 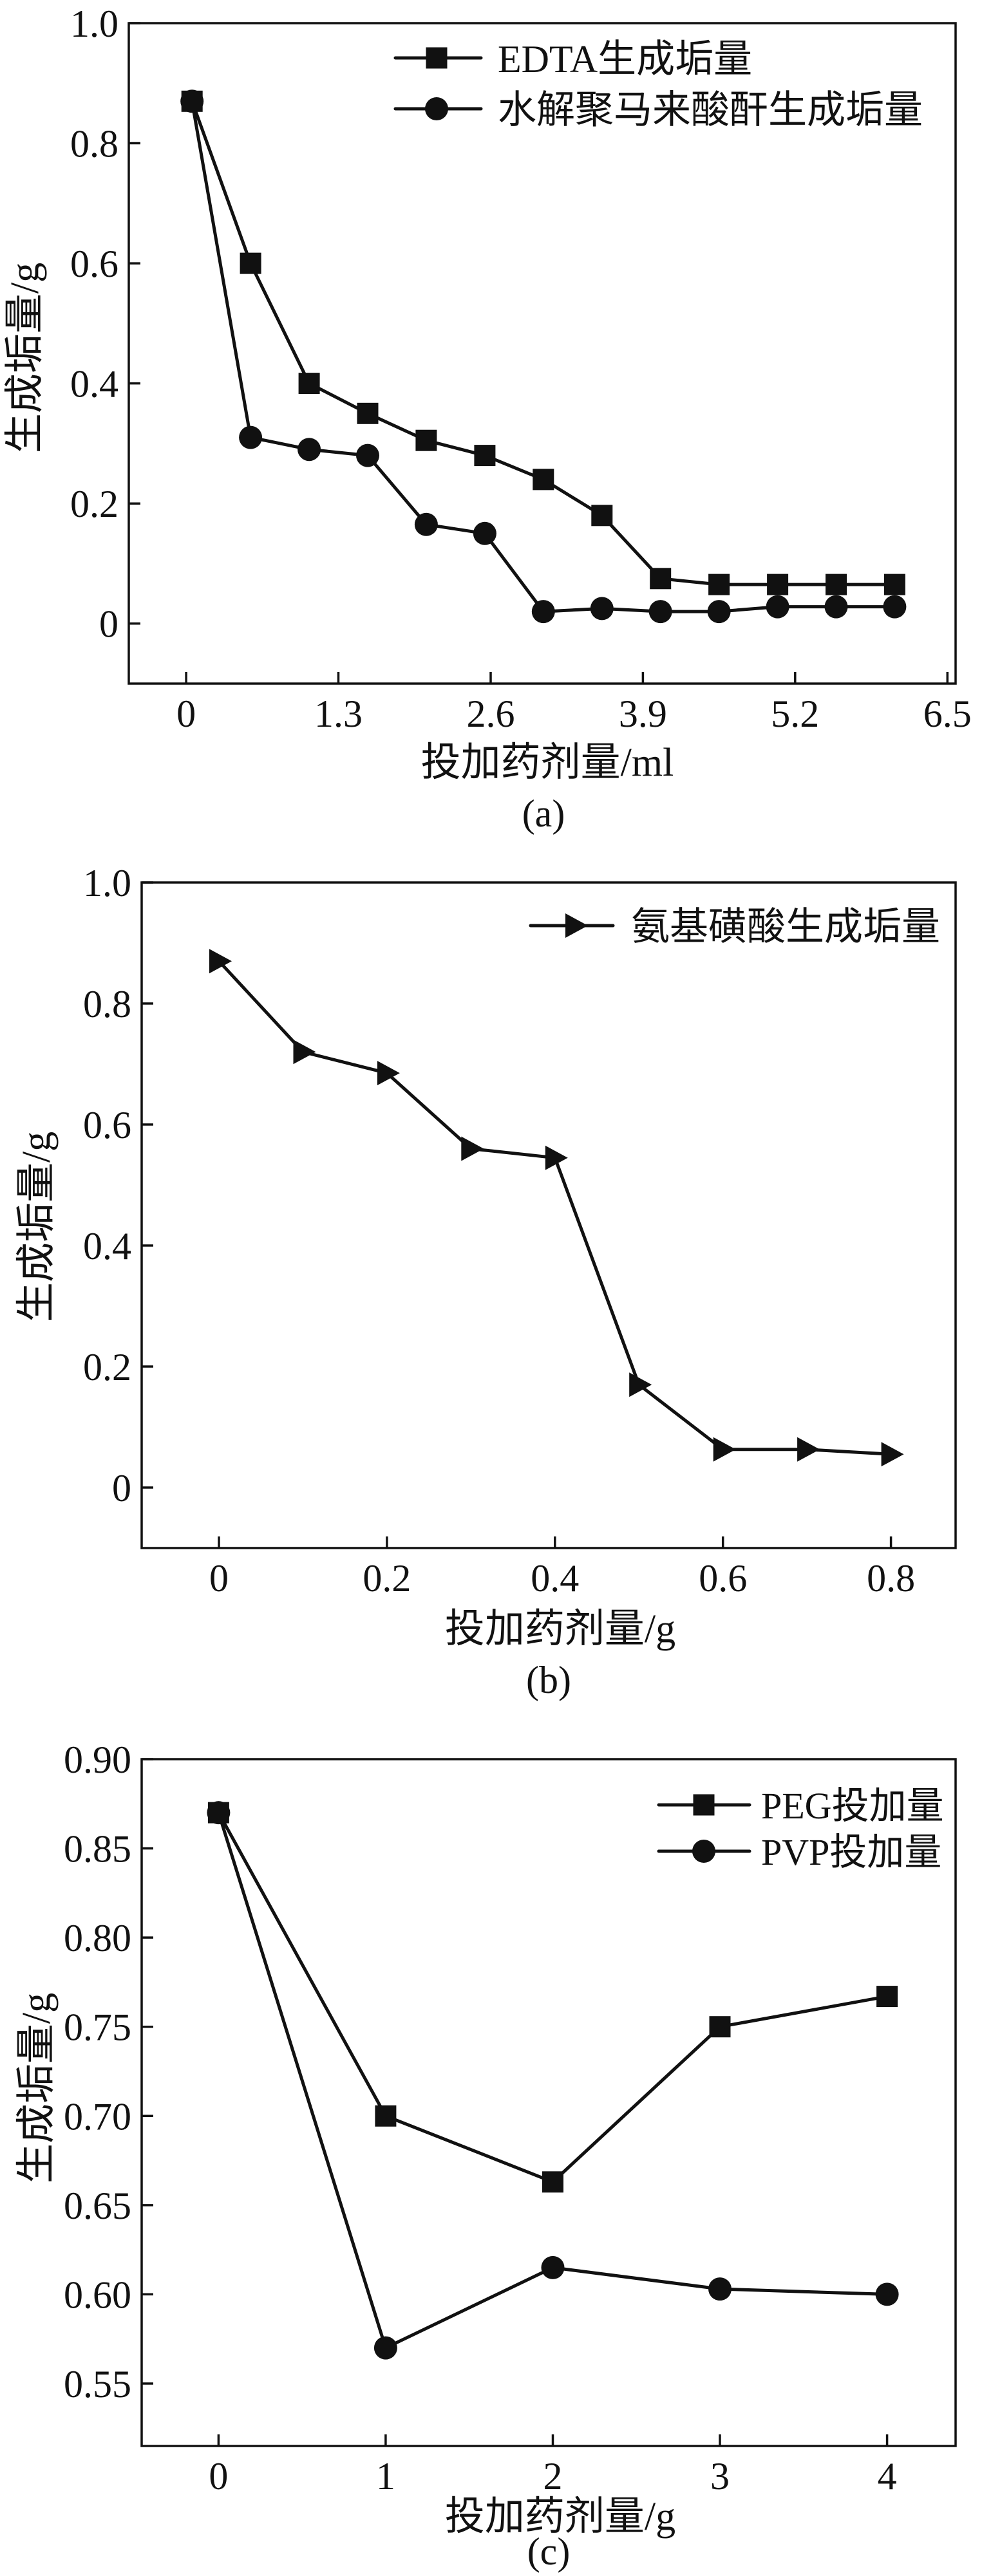 What do you see at coordinates (711, 110) in the screenshot?
I see `legend-label: 水解聚马来酸酐生成垢量` at bounding box center [711, 110].